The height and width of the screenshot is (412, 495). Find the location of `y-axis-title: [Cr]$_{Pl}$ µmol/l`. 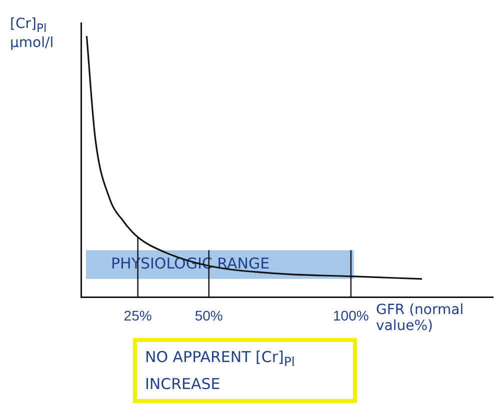

y-axis-title: [Cr]$_{Pl}$ µmol/l is located at coordinates (32, 33).